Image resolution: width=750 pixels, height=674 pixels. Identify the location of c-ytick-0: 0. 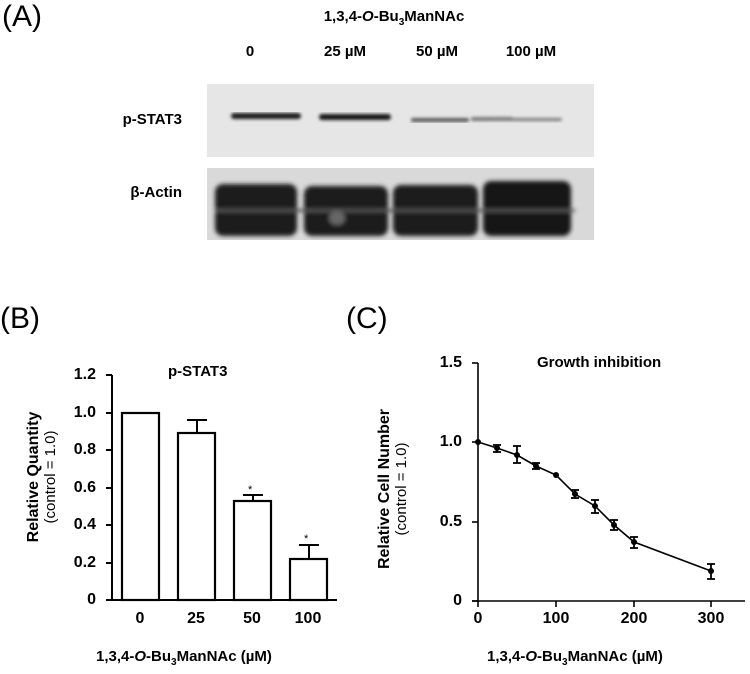
(457, 600).